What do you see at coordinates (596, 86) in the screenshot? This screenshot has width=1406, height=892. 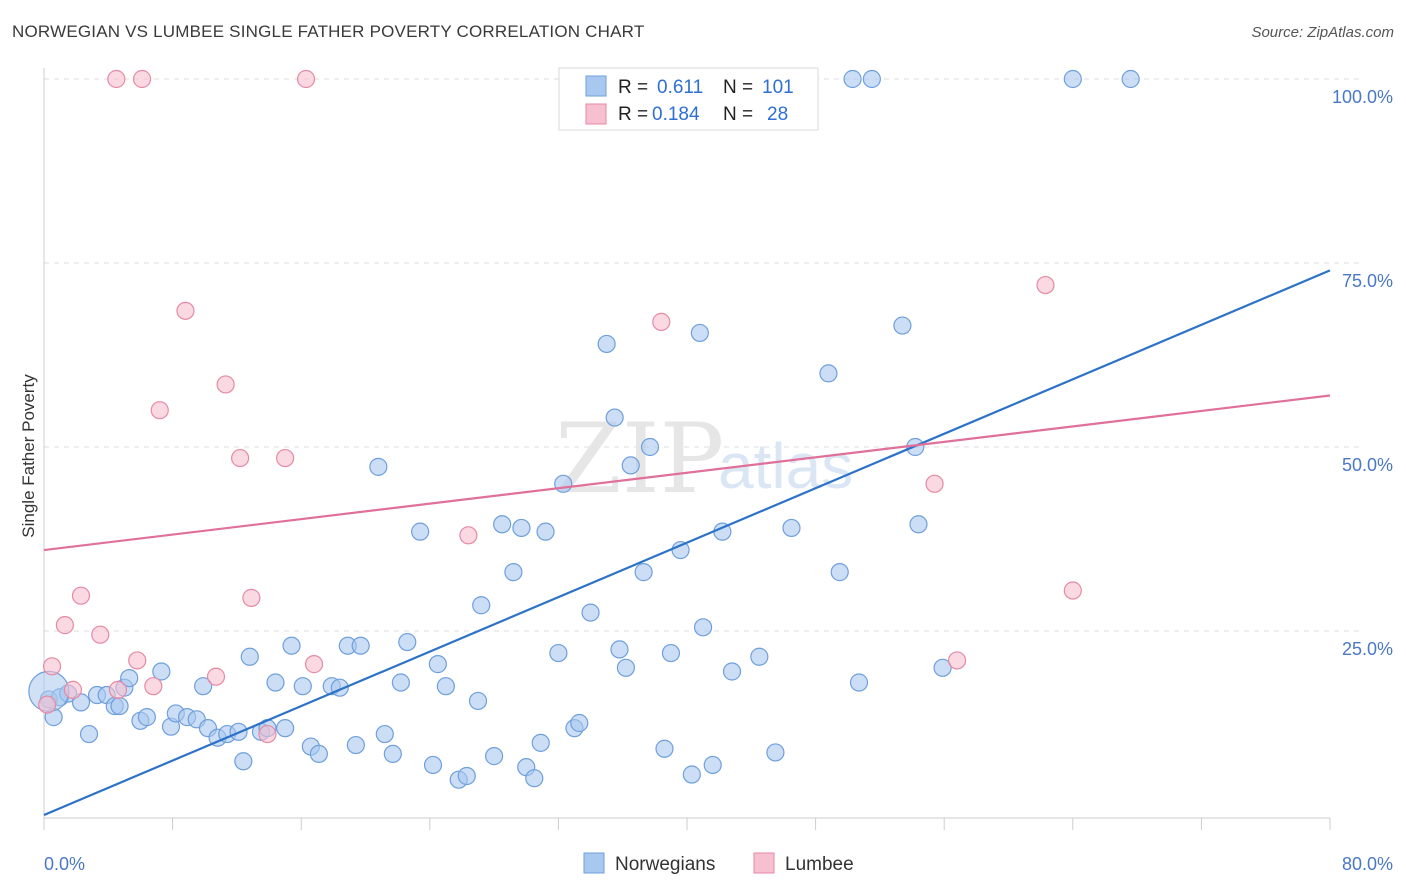 I see `legend-swatch-norwegians` at bounding box center [596, 86].